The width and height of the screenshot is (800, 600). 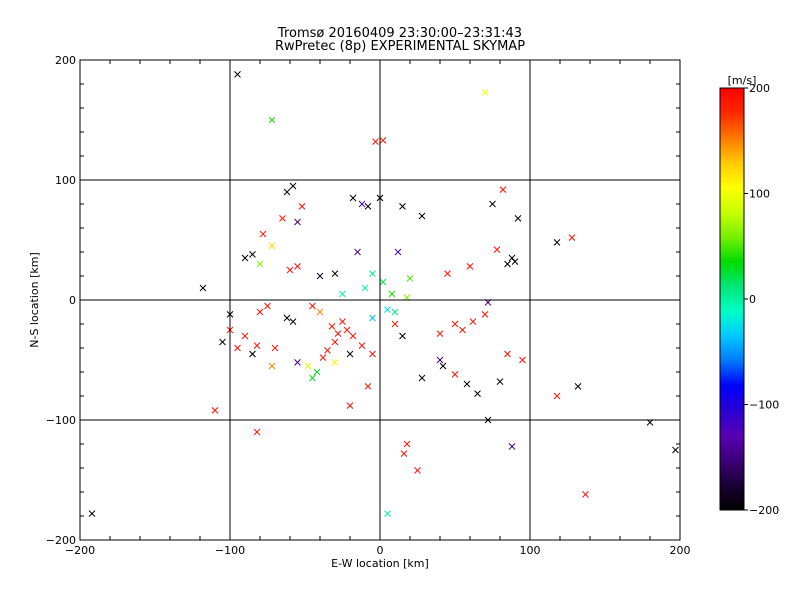 I want to click on chart-title: Tromsø 20160409 23:30:00–23:31:43, so click(x=400, y=33).